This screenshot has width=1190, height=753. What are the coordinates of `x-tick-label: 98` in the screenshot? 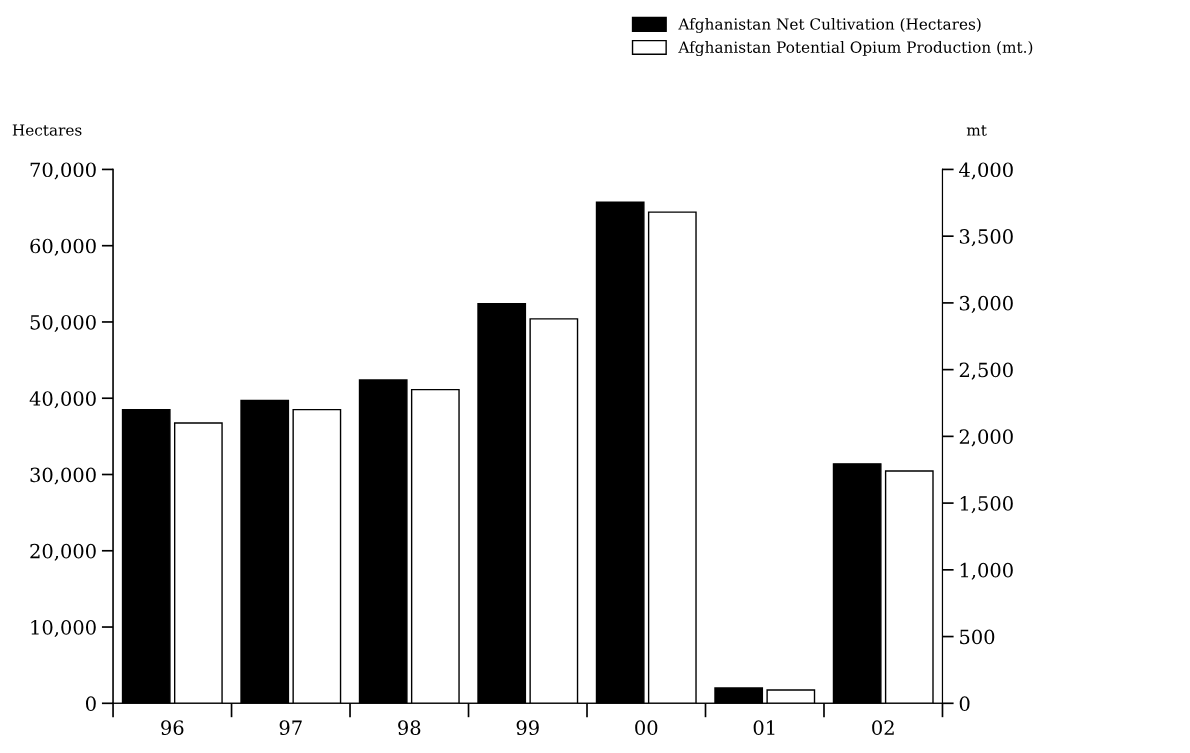 It's located at (409, 728).